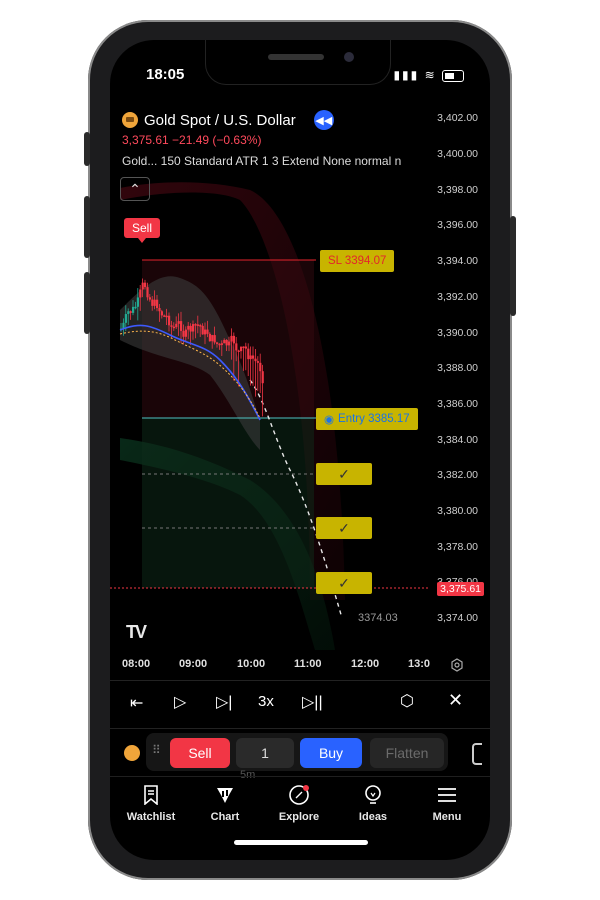 The width and height of the screenshot is (600, 900). What do you see at coordinates (457, 511) in the screenshot?
I see `y-tick: 3,380.00` at bounding box center [457, 511].